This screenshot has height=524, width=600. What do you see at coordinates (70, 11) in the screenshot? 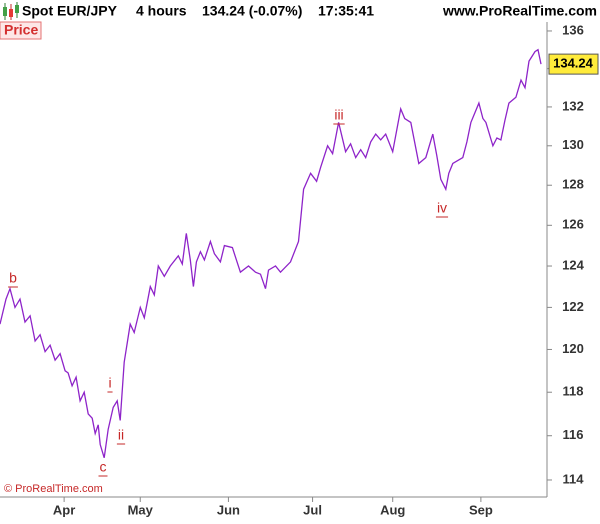
I see `chart-title: Spot EUR/JPY` at bounding box center [70, 11].